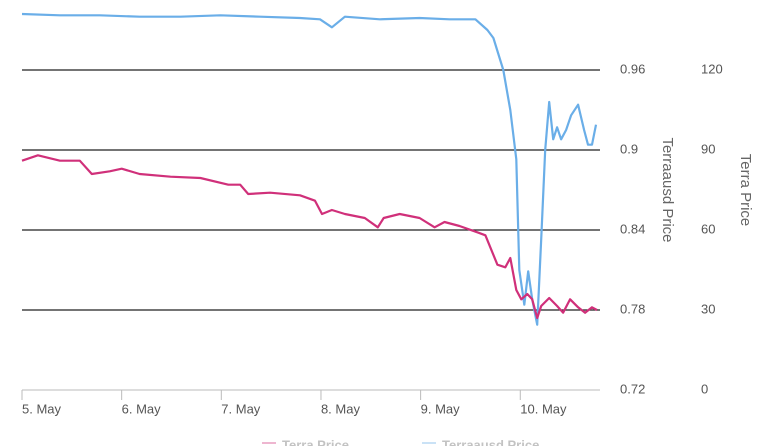 The image size is (766, 446). What do you see at coordinates (632, 228) in the screenshot?
I see `y-tick-label: 0.84` at bounding box center [632, 228].